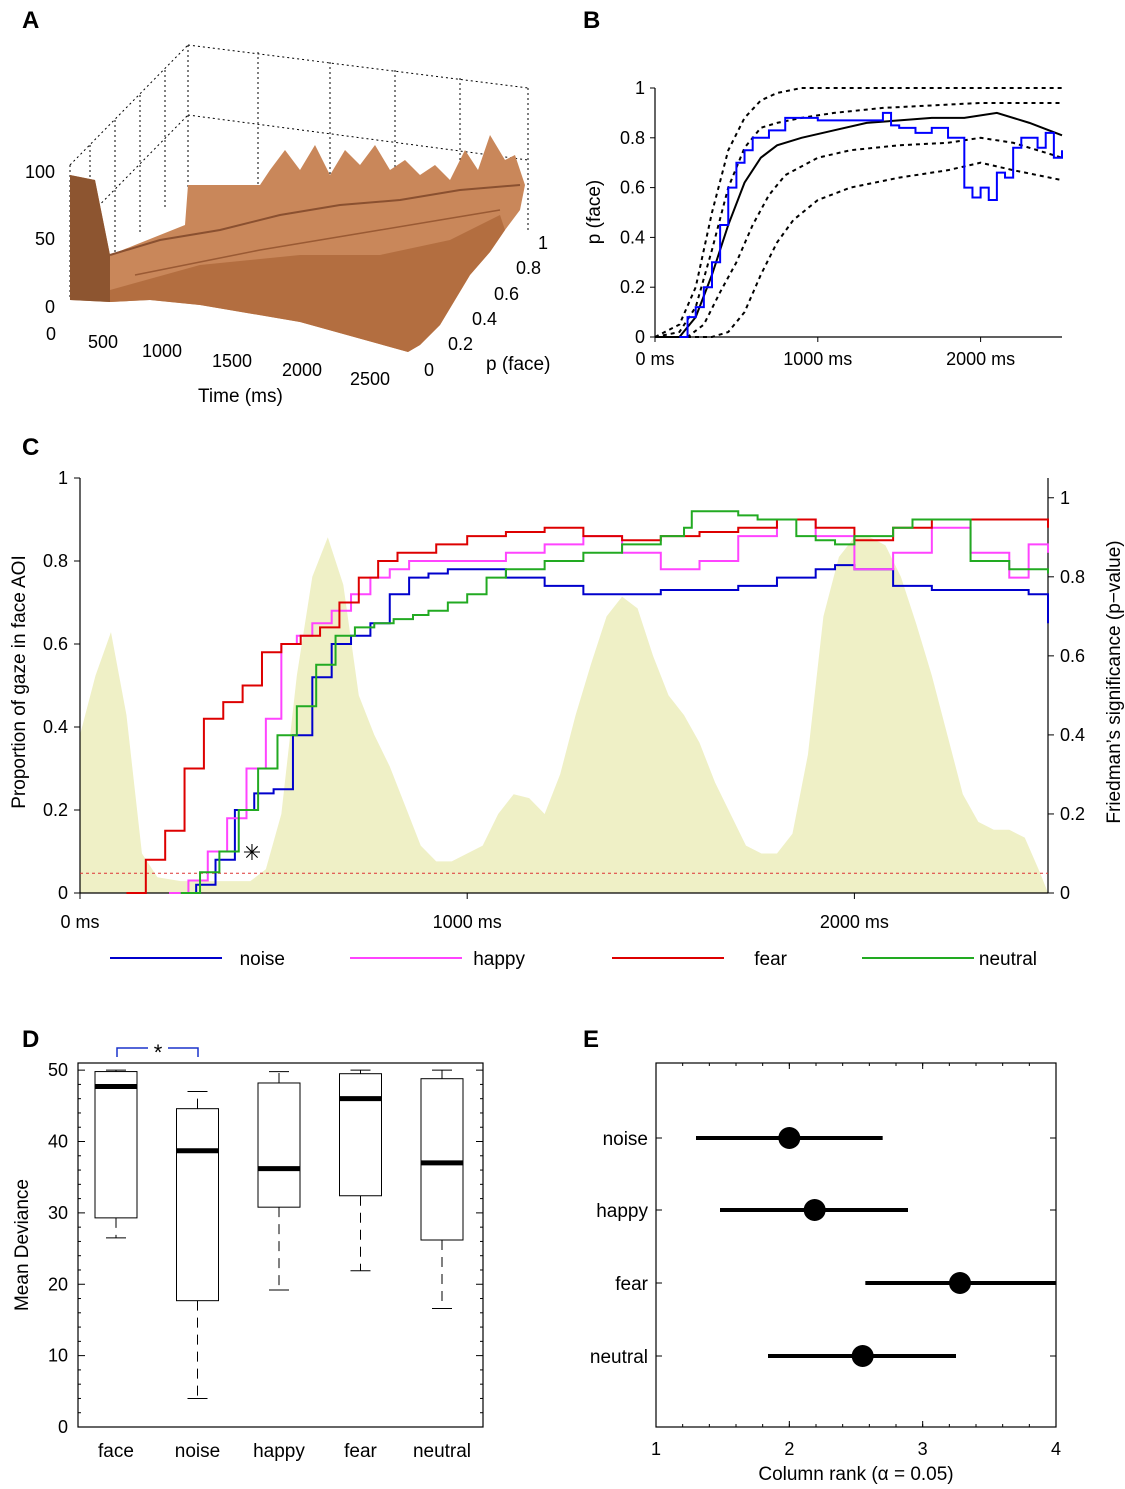 This screenshot has height=1489, width=1125. Describe the element at coordinates (262, 959) in the screenshot. I see `panel-c-legend-label: noise` at that location.